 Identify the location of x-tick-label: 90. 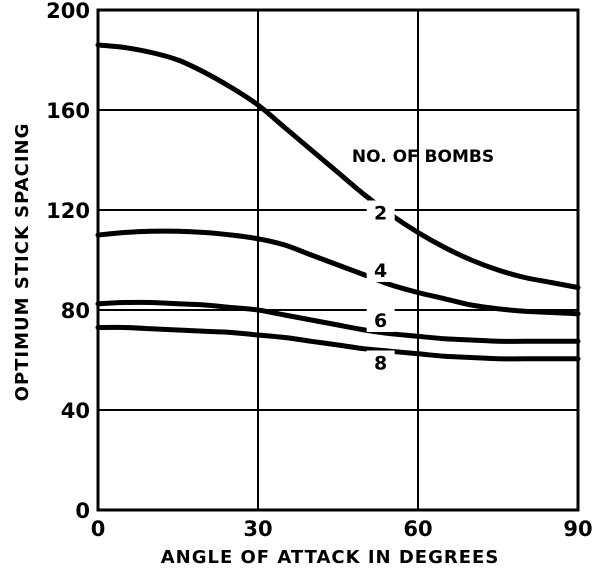
(577, 529).